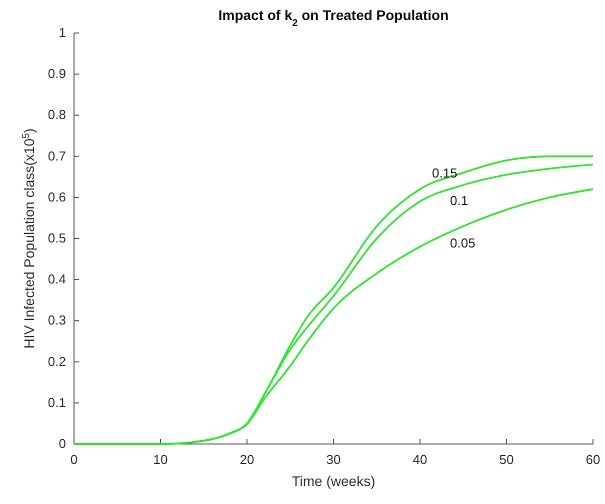 The width and height of the screenshot is (605, 504). Describe the element at coordinates (420, 459) in the screenshot. I see `x-tick-label: 40` at that location.